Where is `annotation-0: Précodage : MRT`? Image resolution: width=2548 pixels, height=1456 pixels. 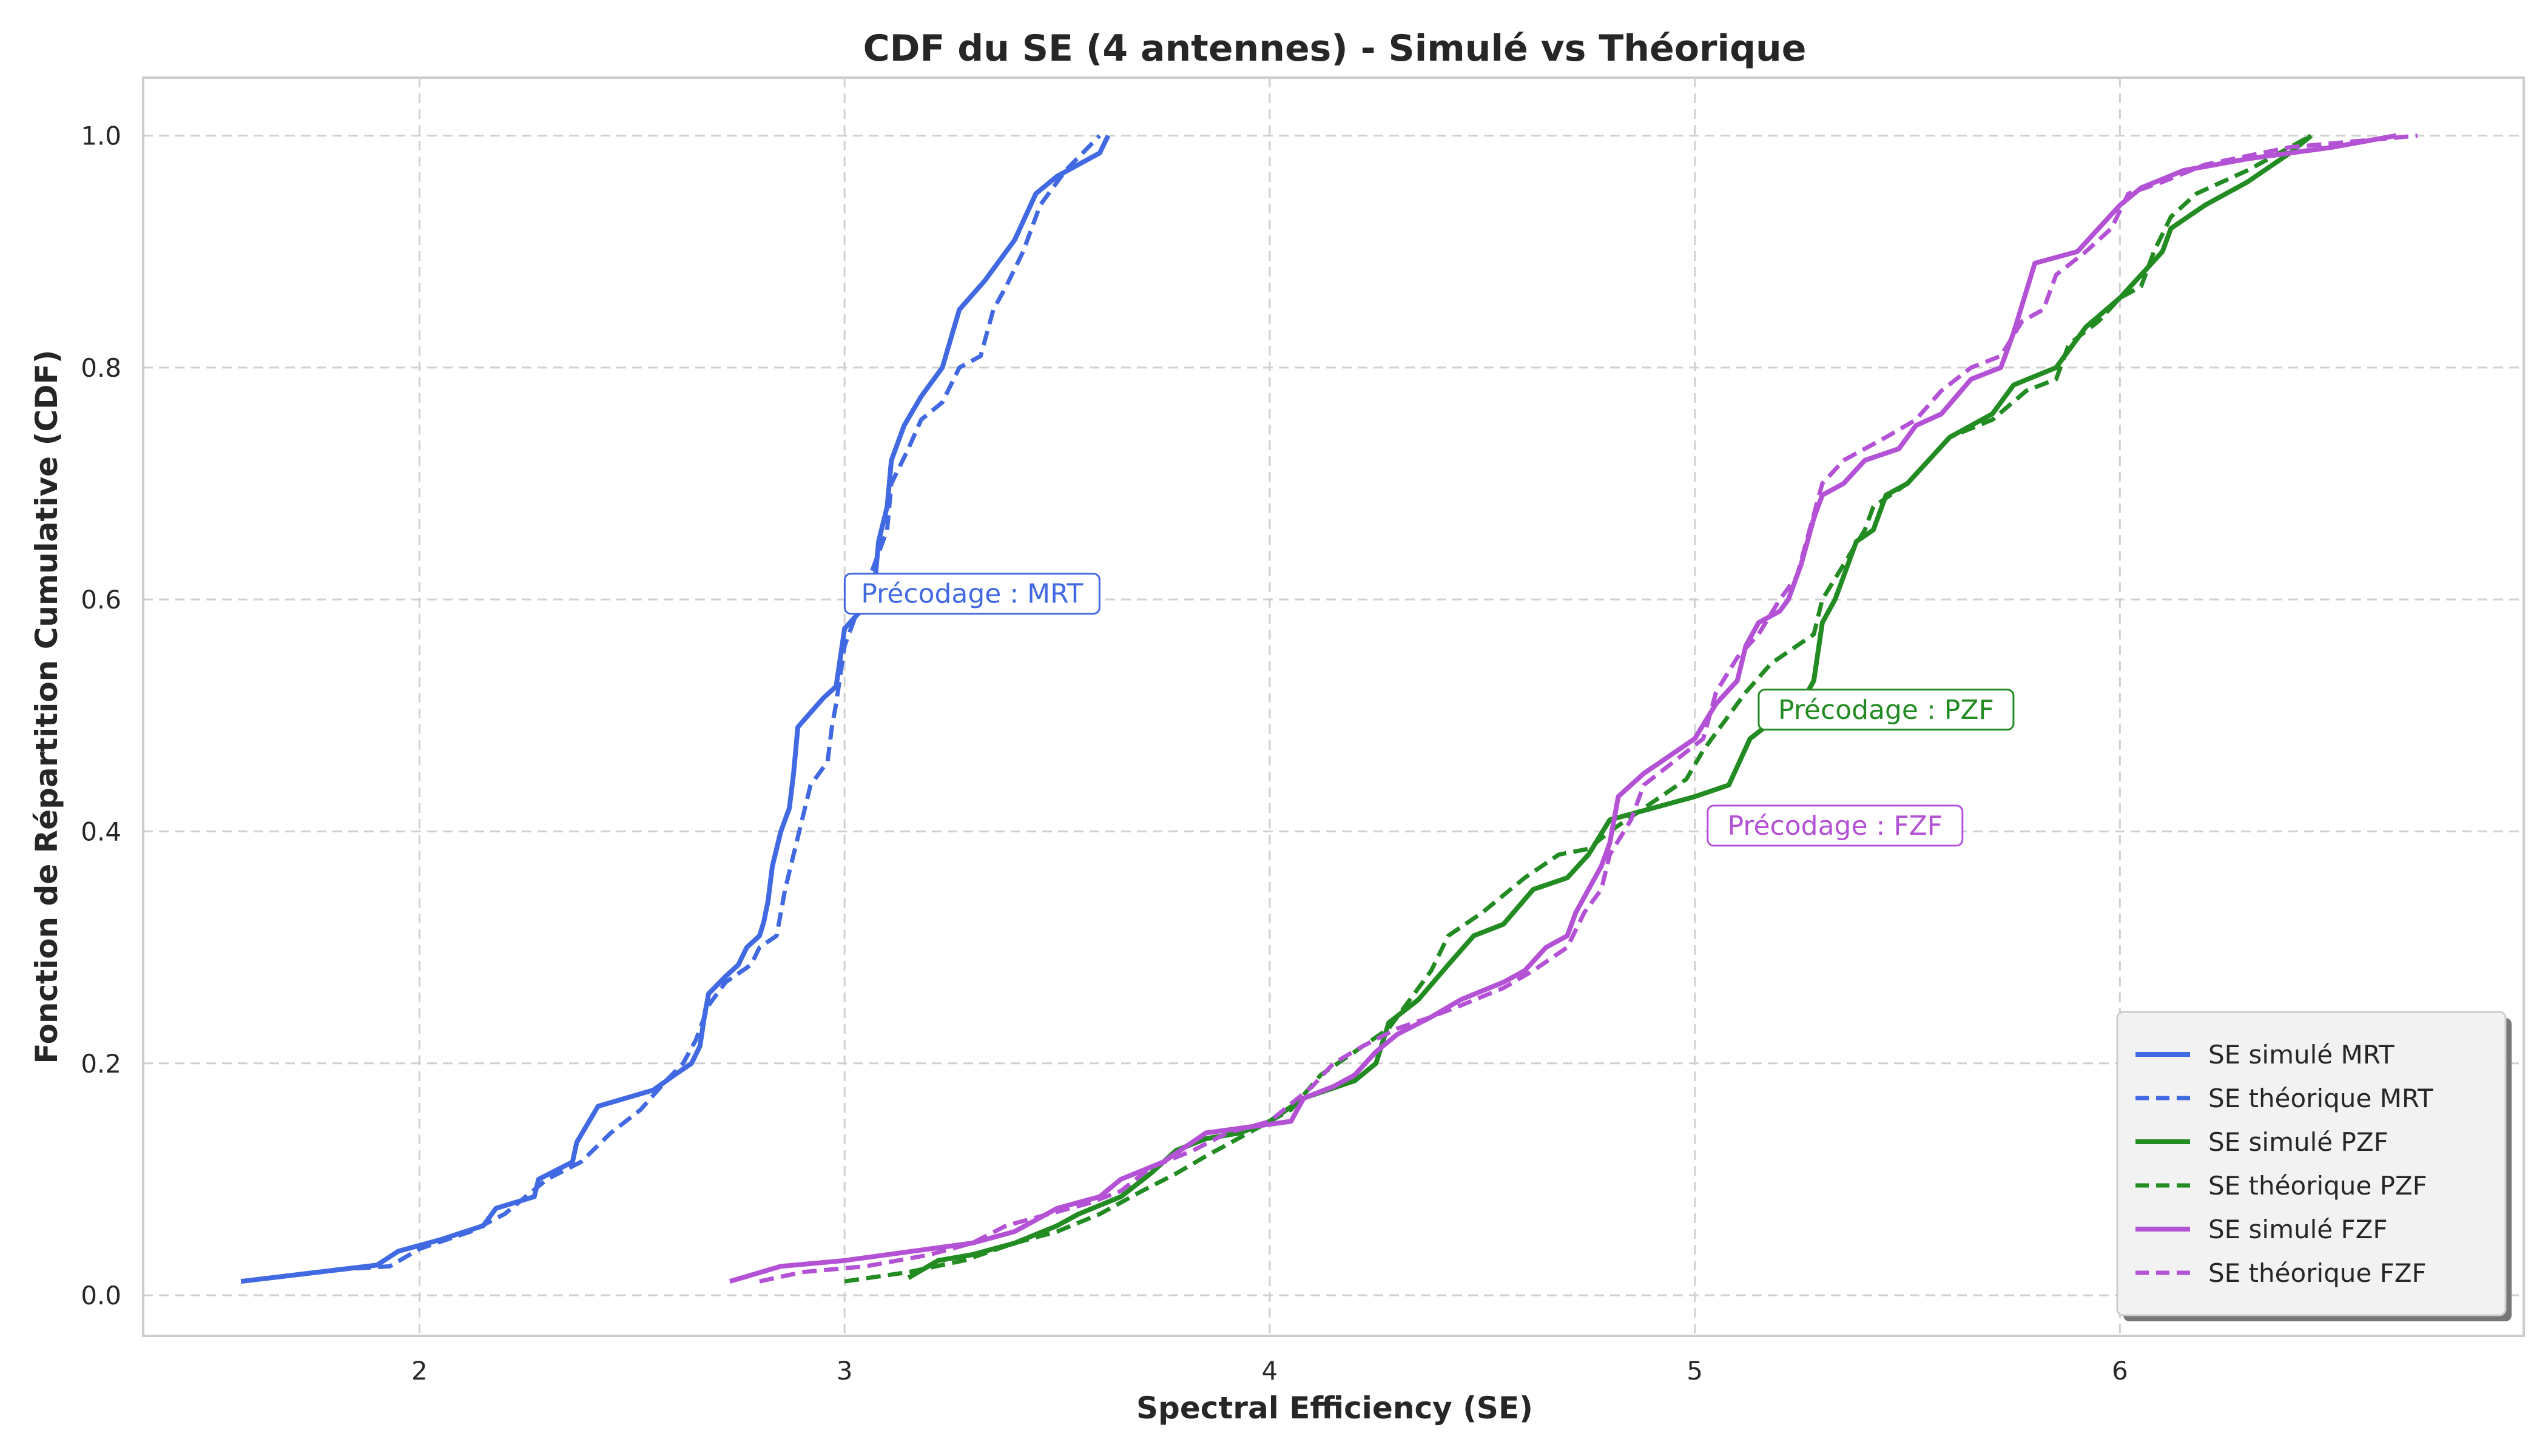
annotation-0: Précodage : MRT is located at coordinates (971, 594).